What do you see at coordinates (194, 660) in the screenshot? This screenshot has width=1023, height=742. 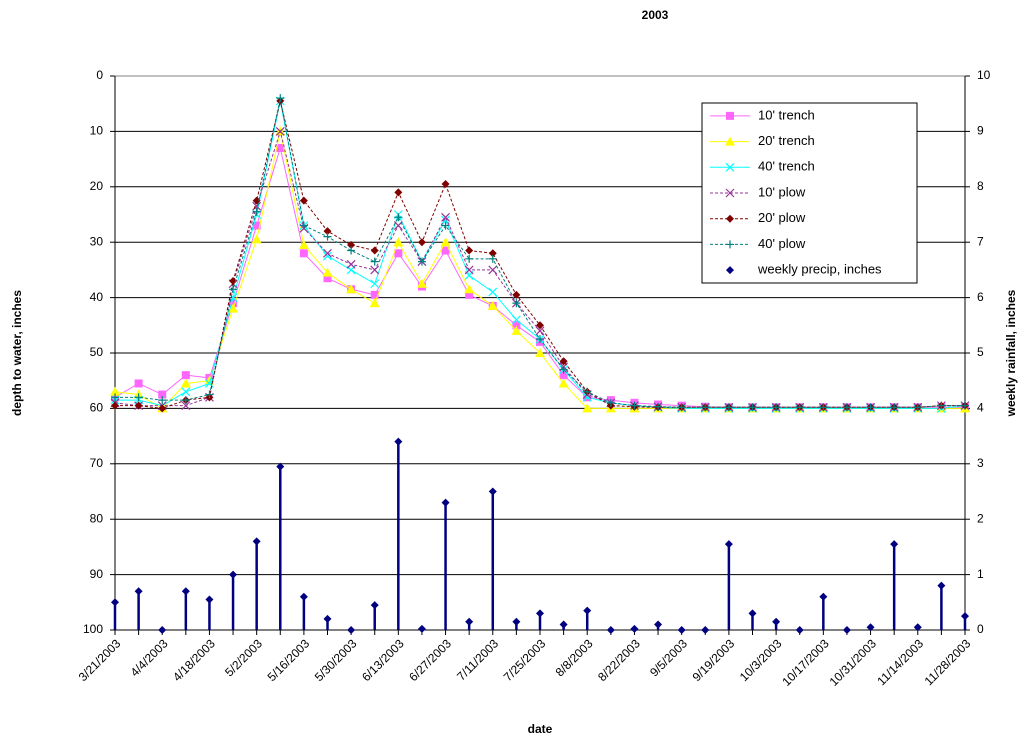 I see `x-tick-label: 4/18/2003` at bounding box center [194, 660].